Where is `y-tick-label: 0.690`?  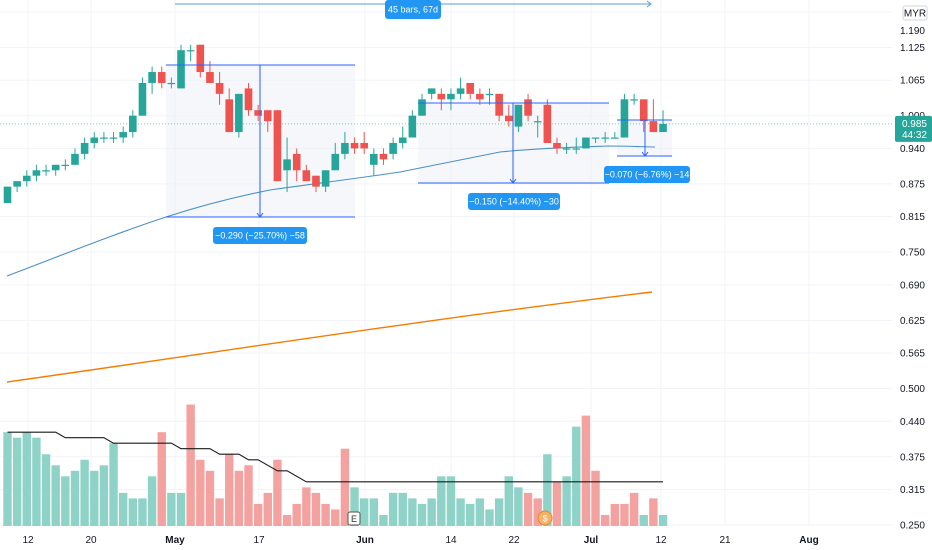
y-tick-label: 0.690 is located at coordinates (912, 285).